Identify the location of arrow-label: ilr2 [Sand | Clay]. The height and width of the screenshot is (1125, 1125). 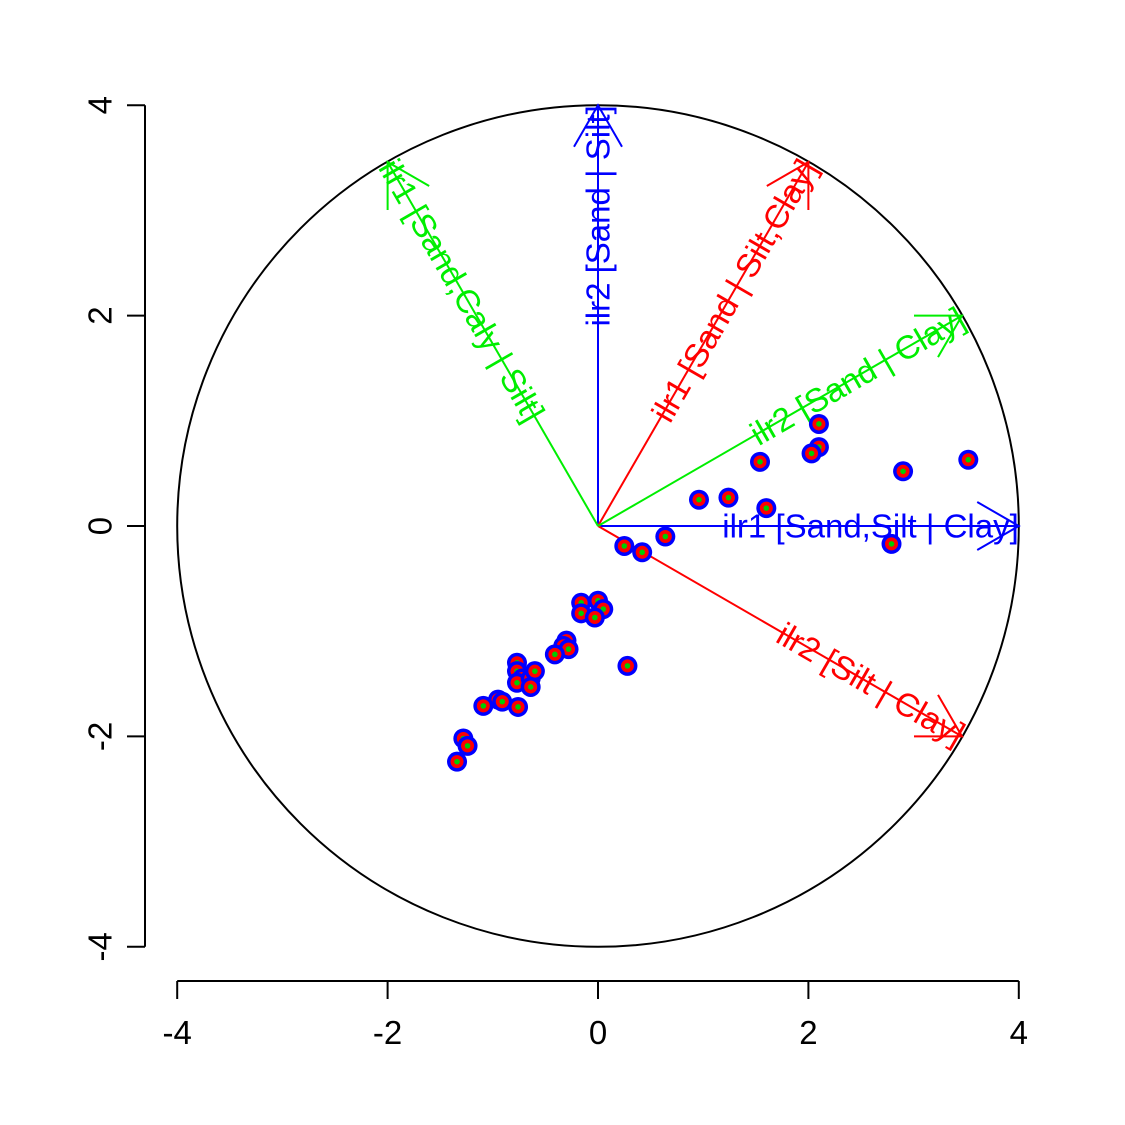
(858, 376).